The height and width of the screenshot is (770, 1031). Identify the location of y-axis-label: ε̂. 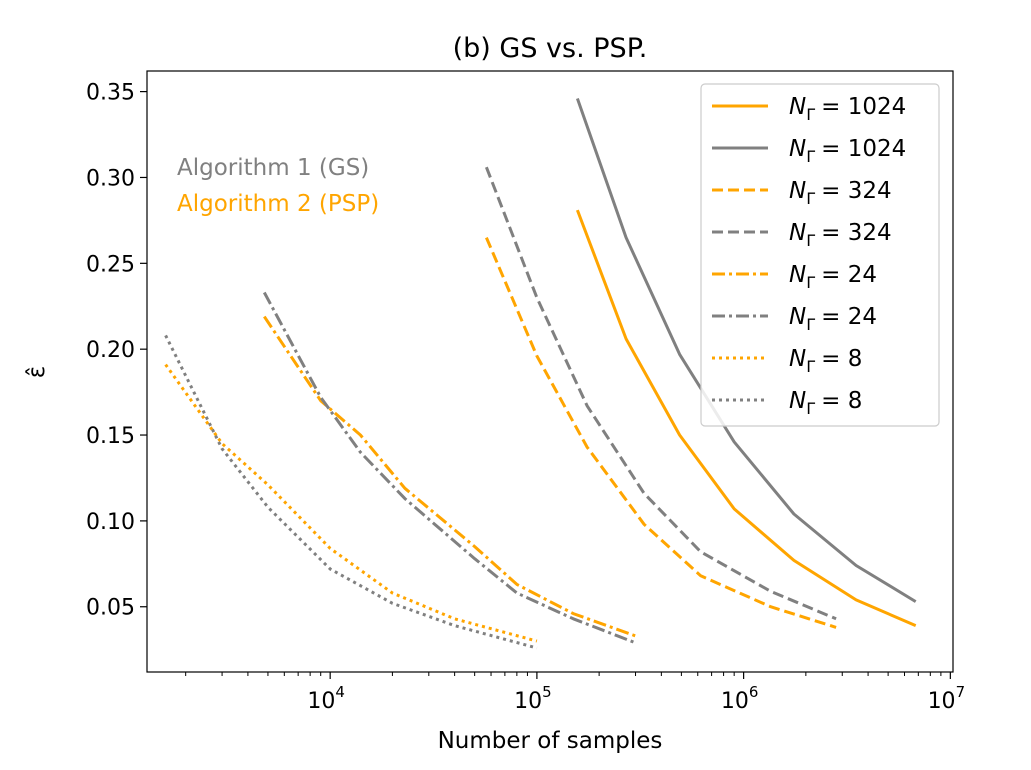
(37, 372).